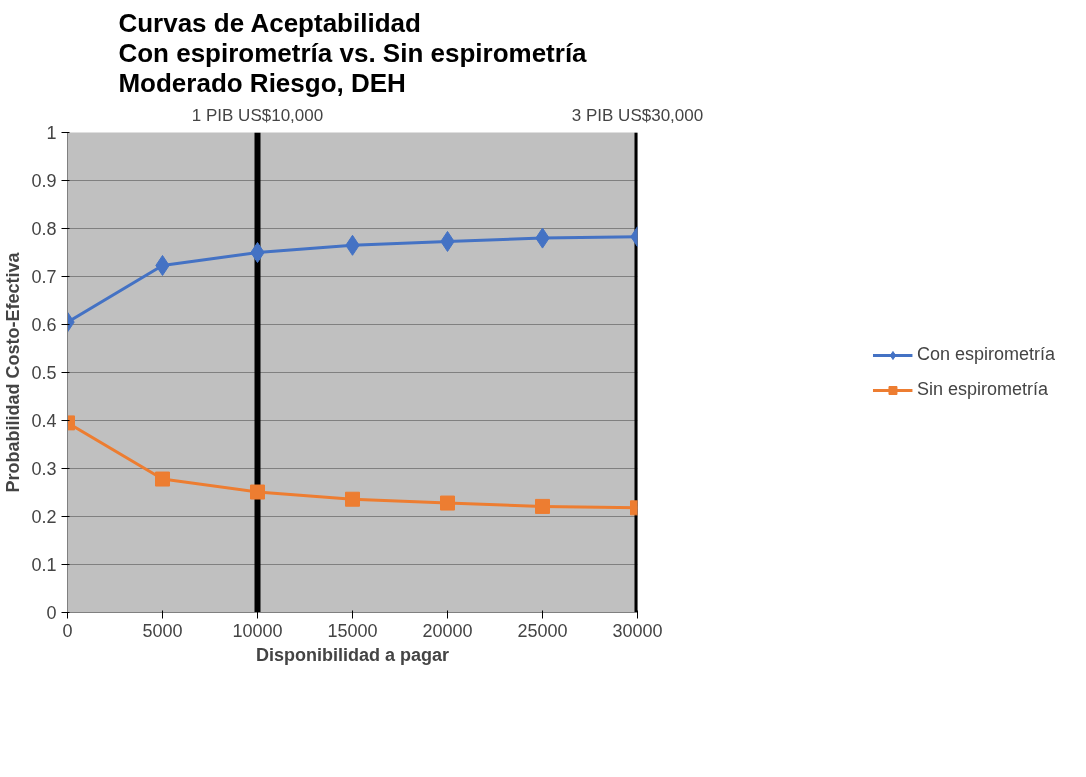 The width and height of the screenshot is (1086, 777). What do you see at coordinates (352, 630) in the screenshot?
I see `x-tick-label: 15000` at bounding box center [352, 630].